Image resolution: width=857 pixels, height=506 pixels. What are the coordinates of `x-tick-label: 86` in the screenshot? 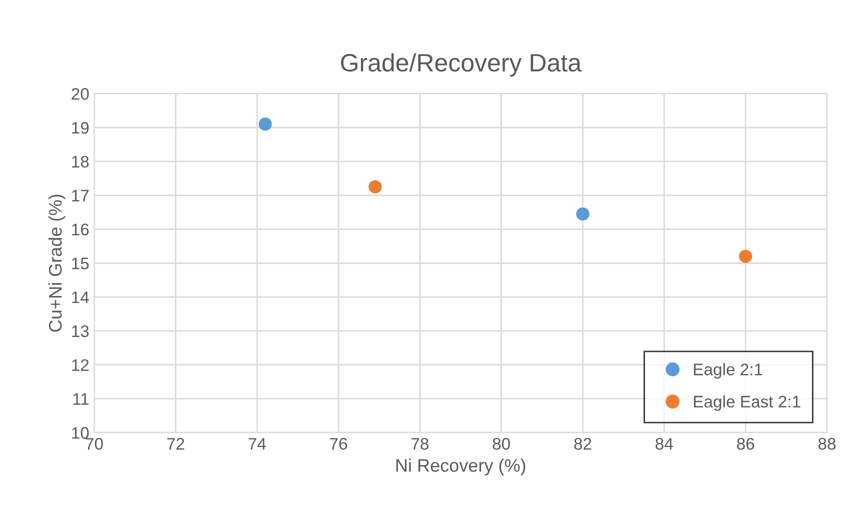 It's located at (745, 444).